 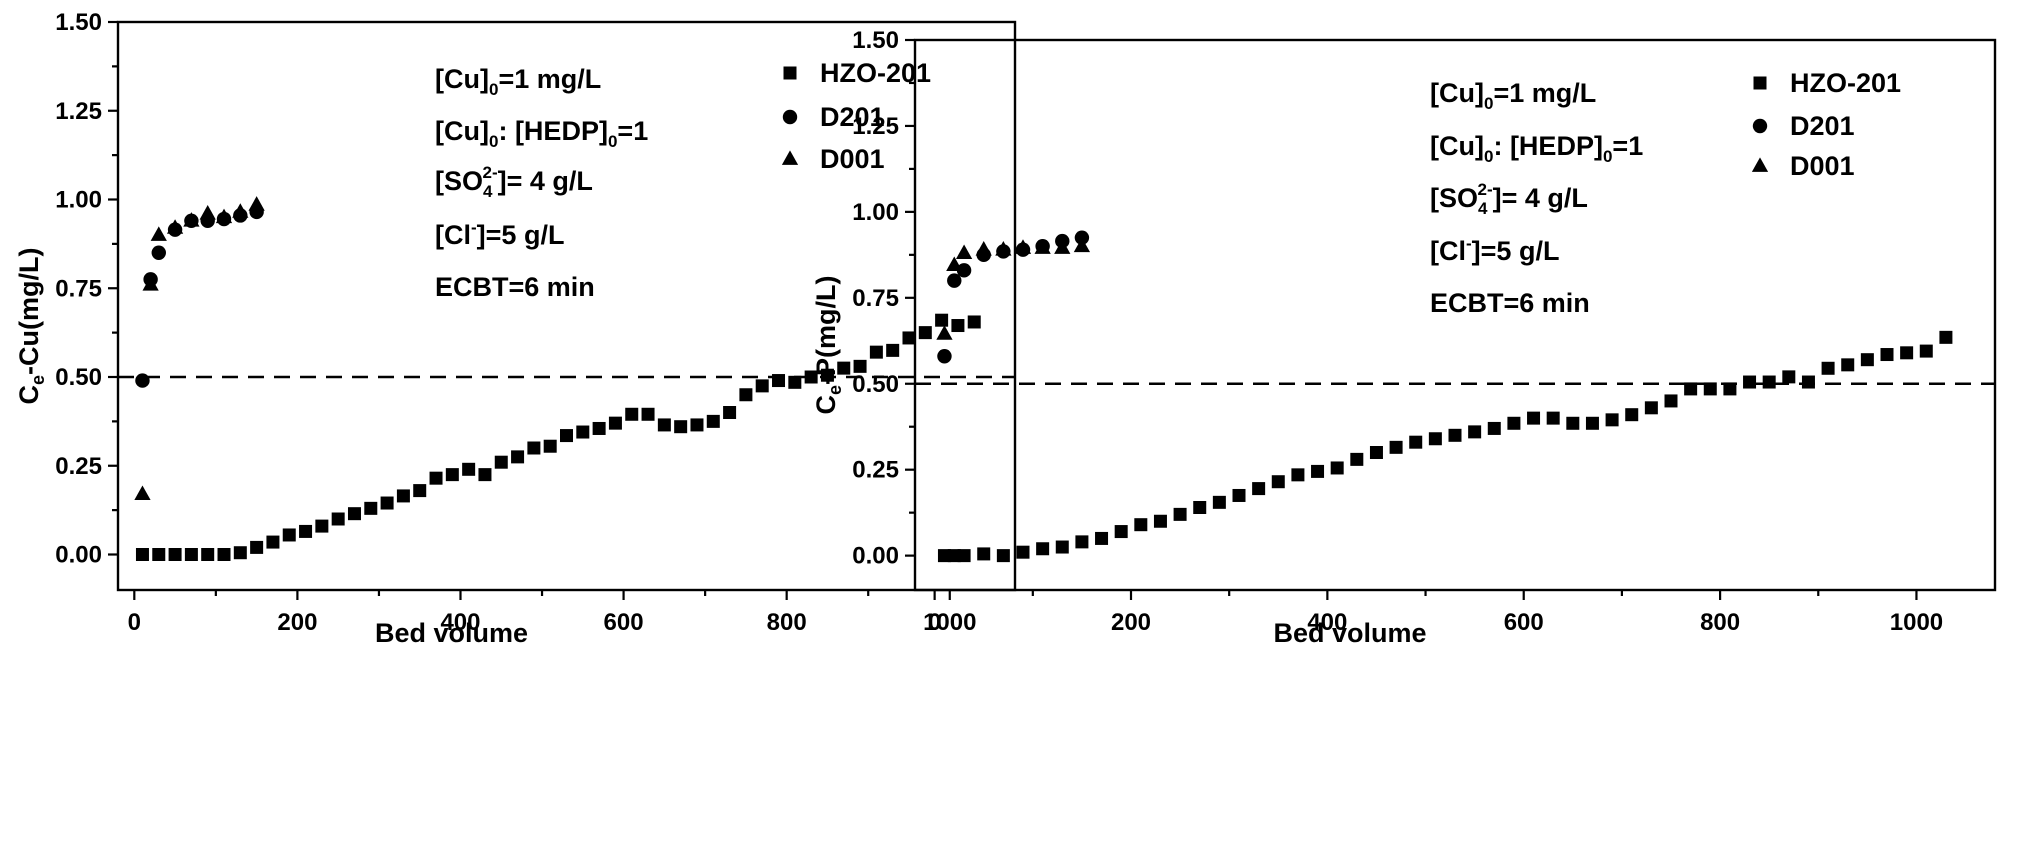 I want to click on x-tick-label: 400, so click(x=1327, y=622).